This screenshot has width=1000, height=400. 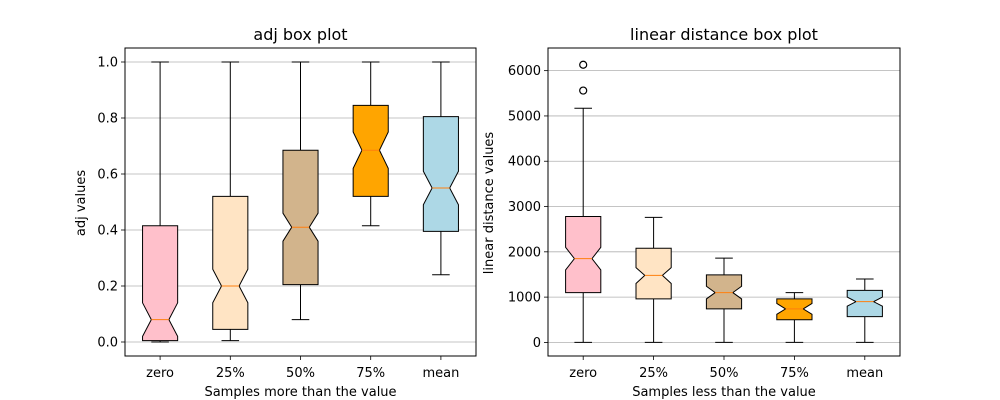 I want to click on y-axis-label: adj values, so click(x=81, y=203).